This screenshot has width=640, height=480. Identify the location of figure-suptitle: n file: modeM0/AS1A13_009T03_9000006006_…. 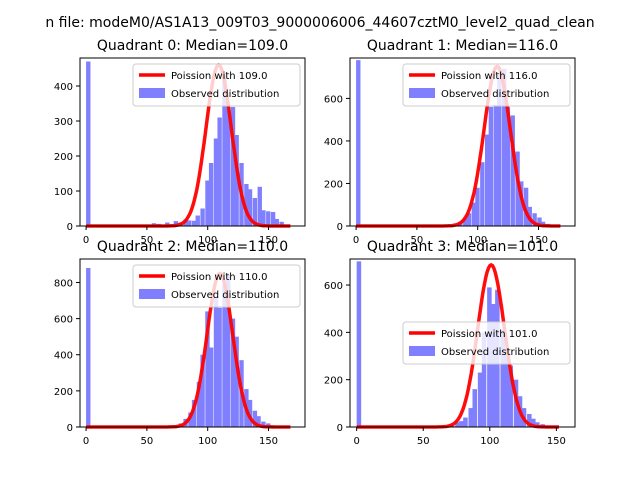
(319, 23).